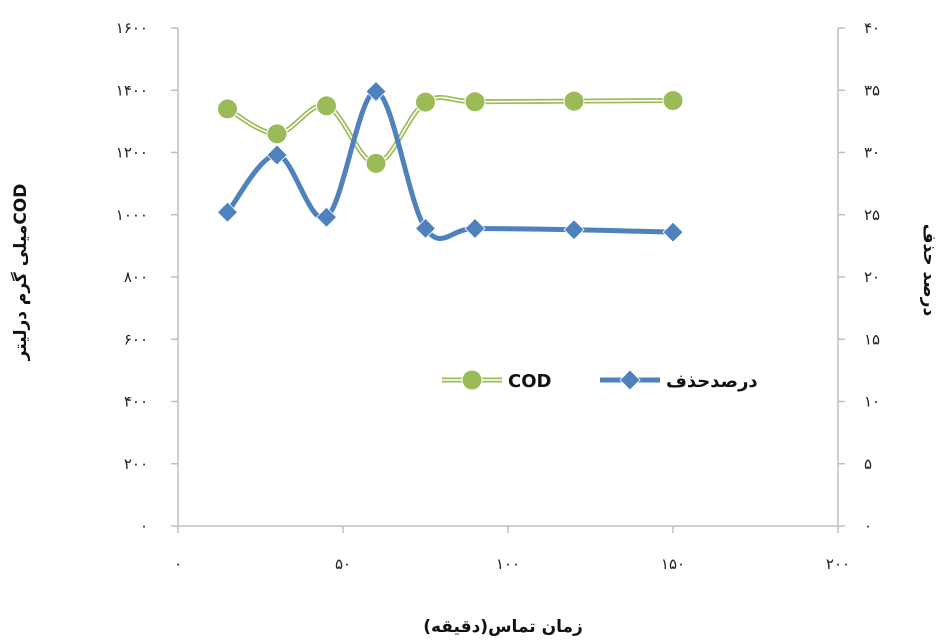 Image resolution: width=943 pixels, height=641 pixels. I want to click on x-axis-title: زمان تماس(دقیقه), so click(503, 627).